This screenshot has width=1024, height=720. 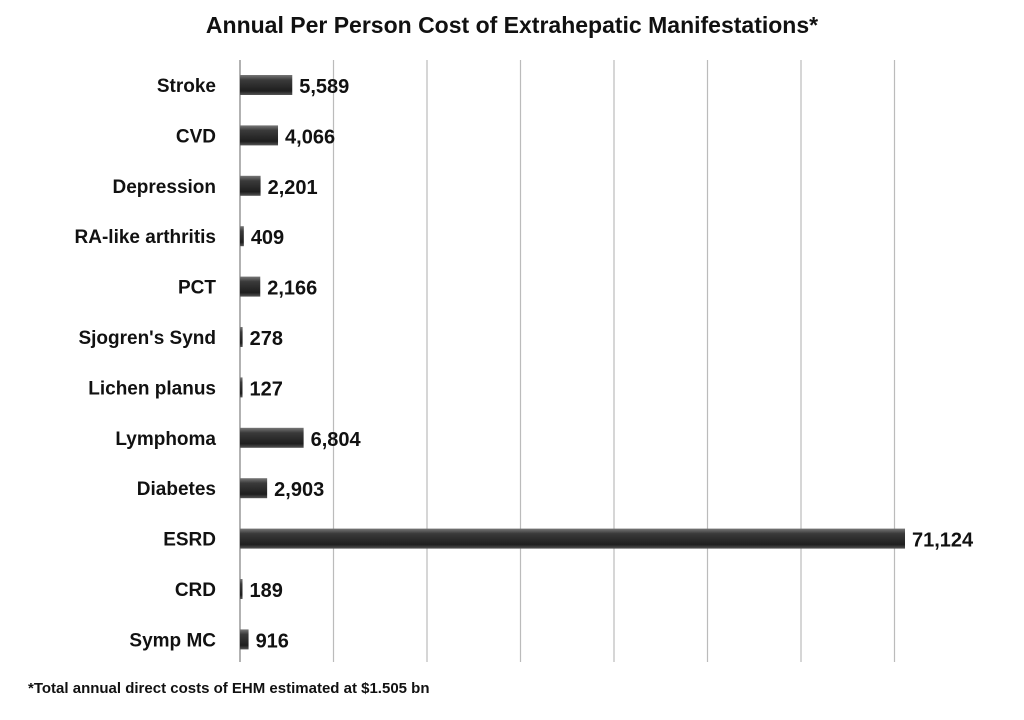 I want to click on value-label: 2,903, so click(x=299, y=490).